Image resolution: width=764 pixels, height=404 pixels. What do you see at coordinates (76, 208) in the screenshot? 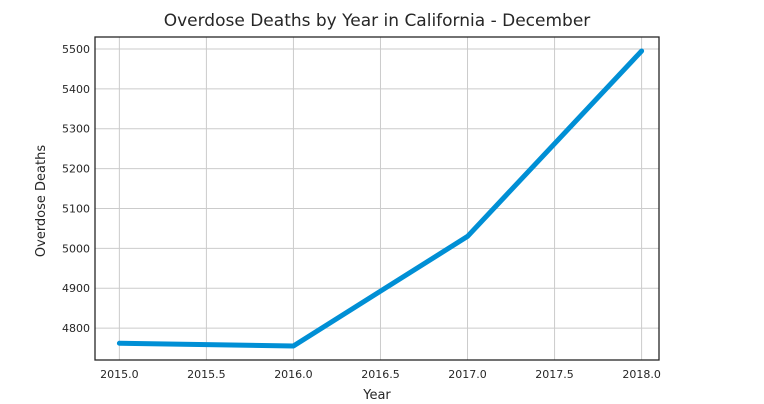
I see `y-tick-label: 5100` at bounding box center [76, 208].